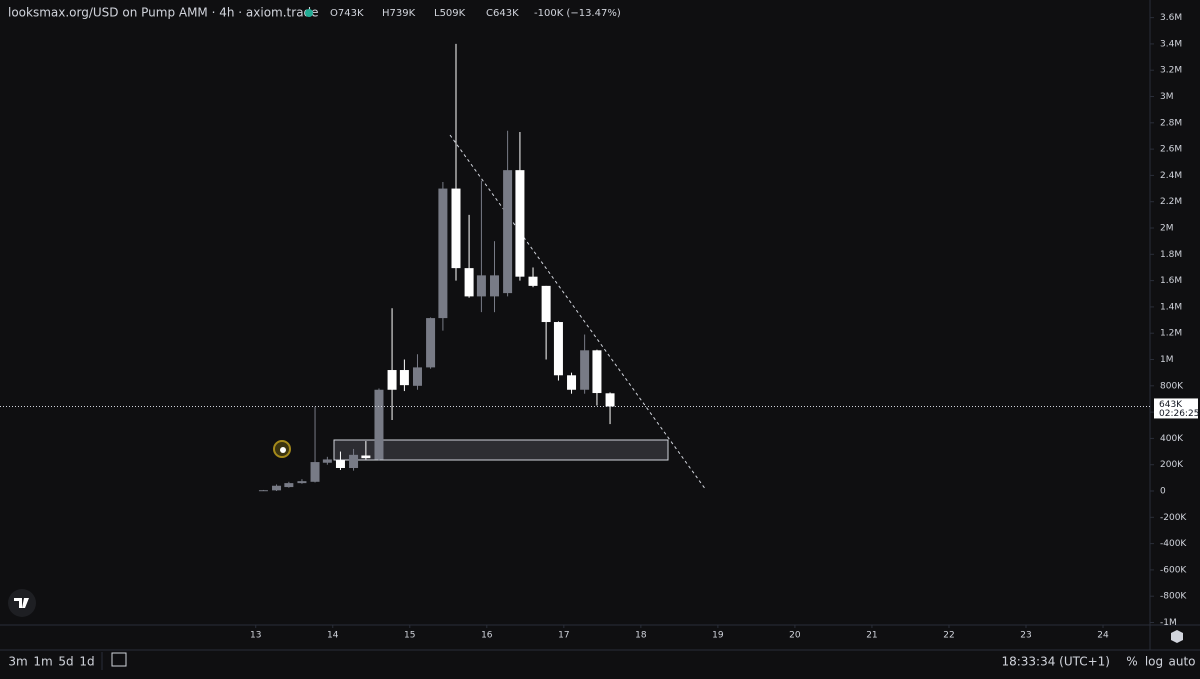  Describe the element at coordinates (501, 450) in the screenshot. I see `zone-rectangle` at that location.